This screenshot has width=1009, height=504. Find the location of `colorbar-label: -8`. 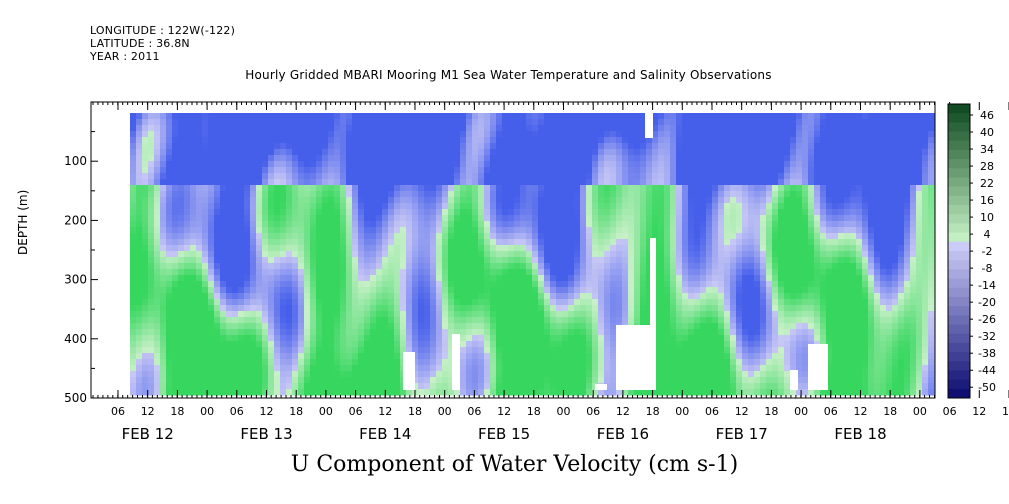

colorbar-label: -8 is located at coordinates (987, 268).